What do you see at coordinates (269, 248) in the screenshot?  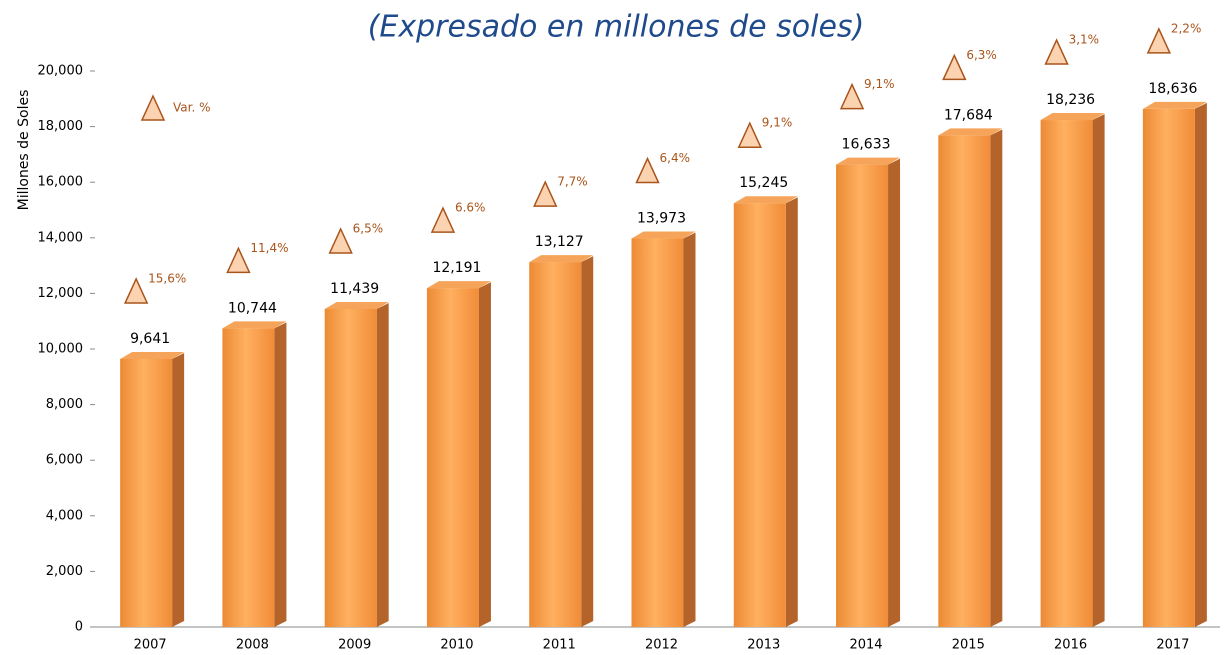 I see `variation-label: 11,4%` at bounding box center [269, 248].